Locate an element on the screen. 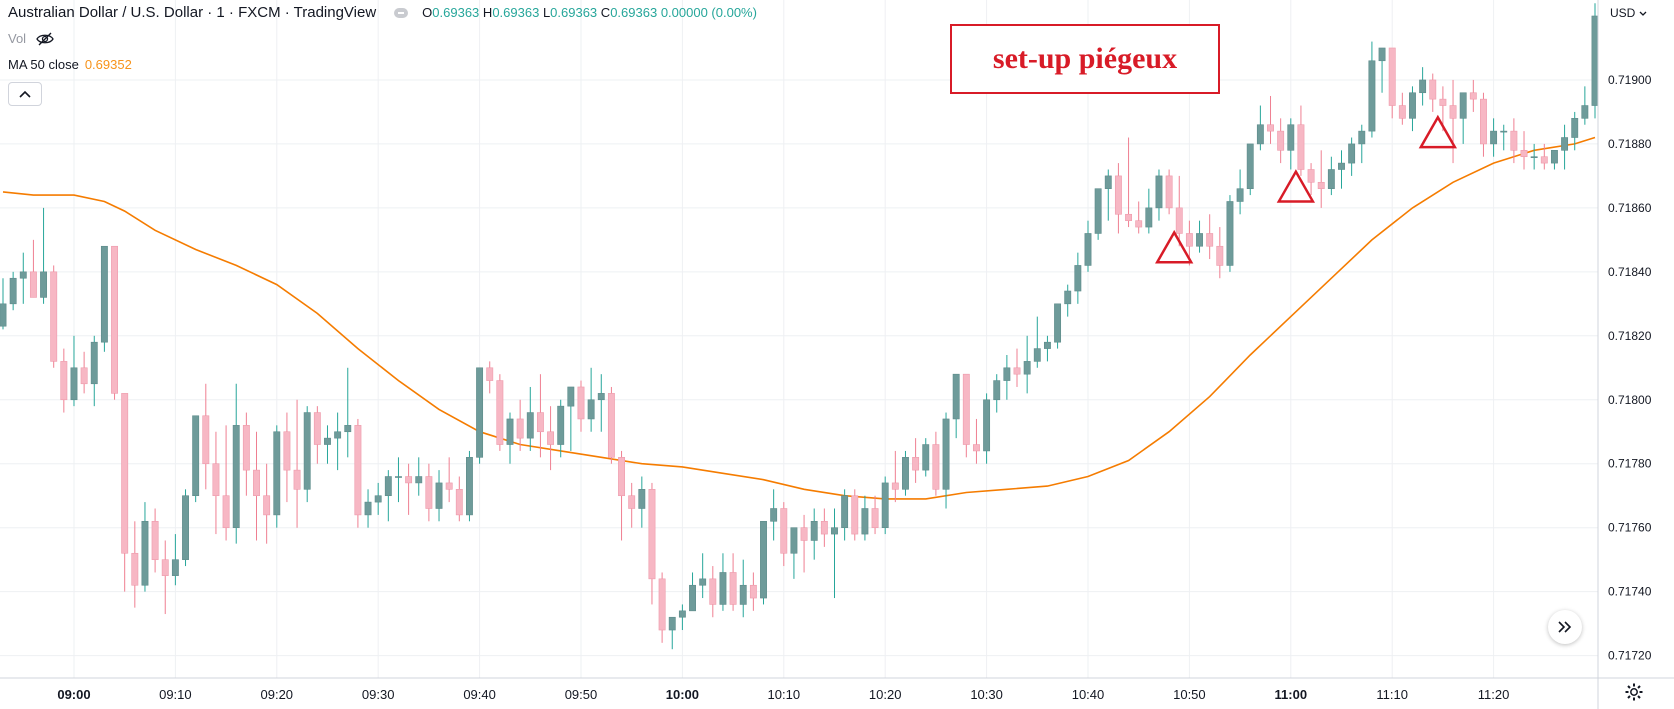 The width and height of the screenshot is (1674, 709). volume-label: Vol is located at coordinates (17, 38).